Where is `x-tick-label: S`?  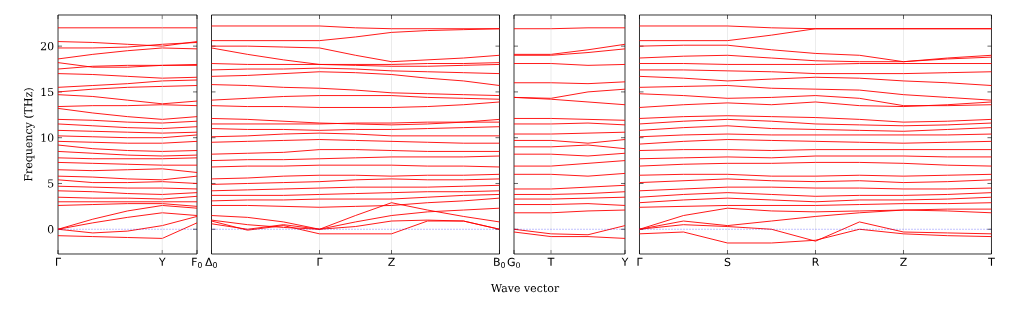
x-tick-label: S is located at coordinates (727, 262).